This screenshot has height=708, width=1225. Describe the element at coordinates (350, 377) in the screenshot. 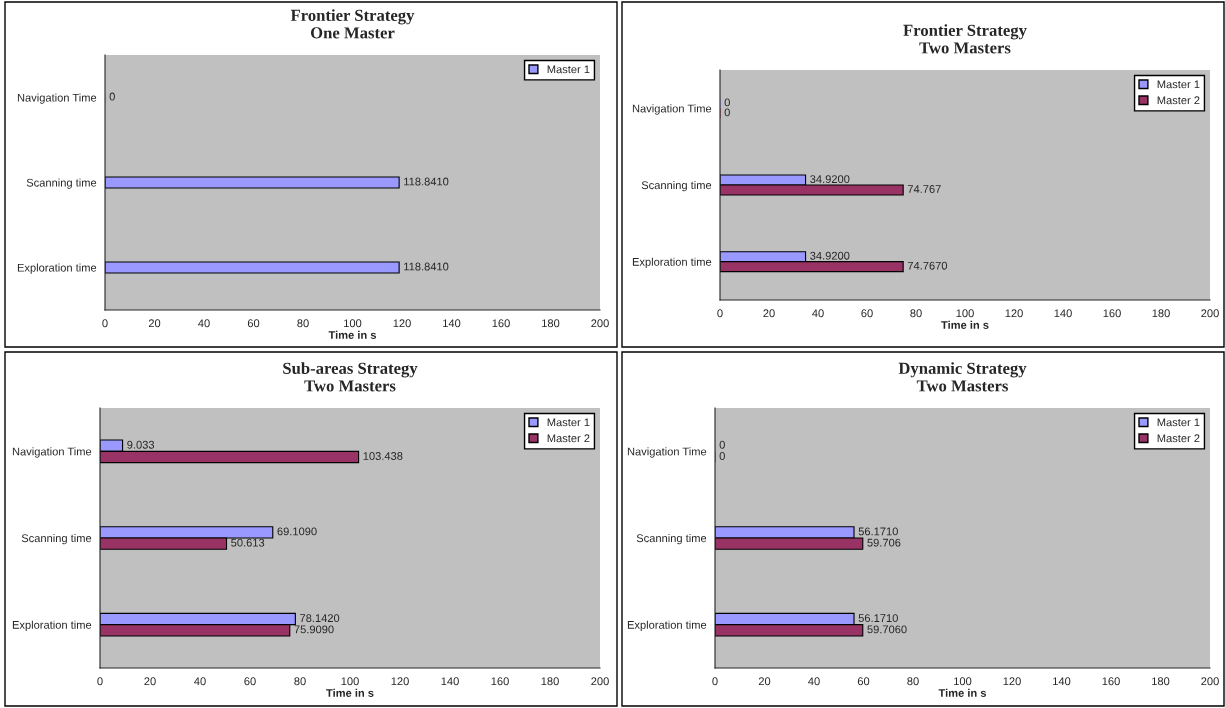

I see `chart-title: Sub-areas Strategy Two Masters` at that location.